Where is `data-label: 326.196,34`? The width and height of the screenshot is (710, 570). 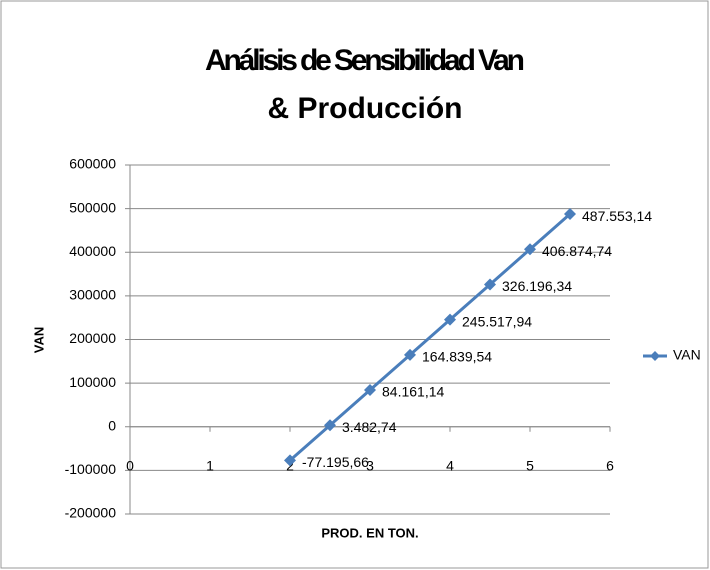
data-label: 326.196,34 is located at coordinates (537, 286).